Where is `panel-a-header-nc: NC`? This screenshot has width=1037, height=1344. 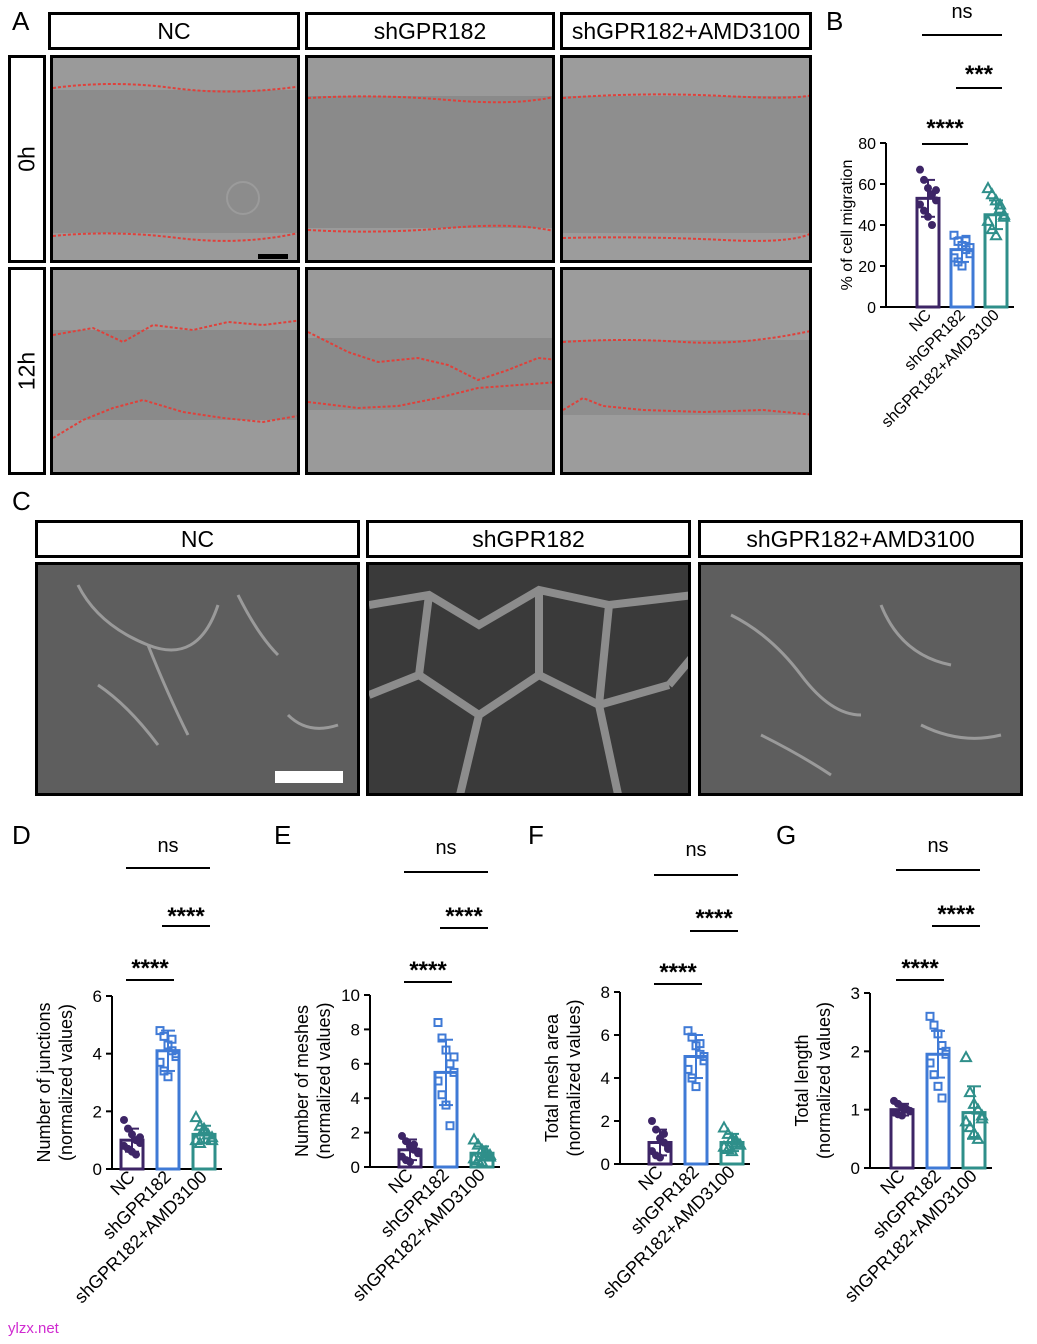
panel-a-header-nc: NC is located at coordinates (174, 31).